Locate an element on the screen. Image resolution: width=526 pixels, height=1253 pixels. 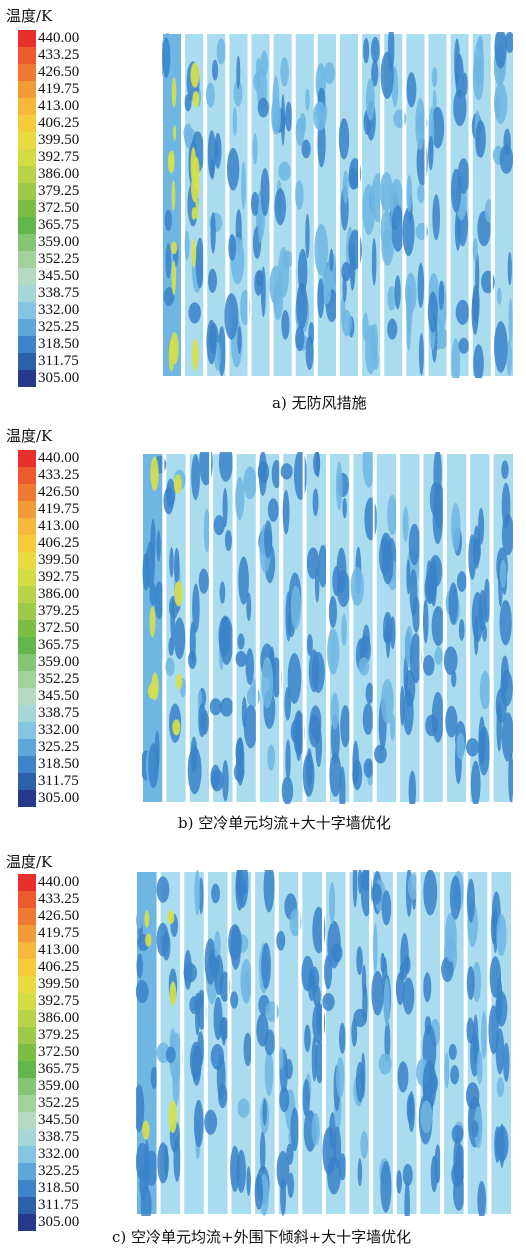
legend-tick-label: 406.25 is located at coordinates (59, 123).